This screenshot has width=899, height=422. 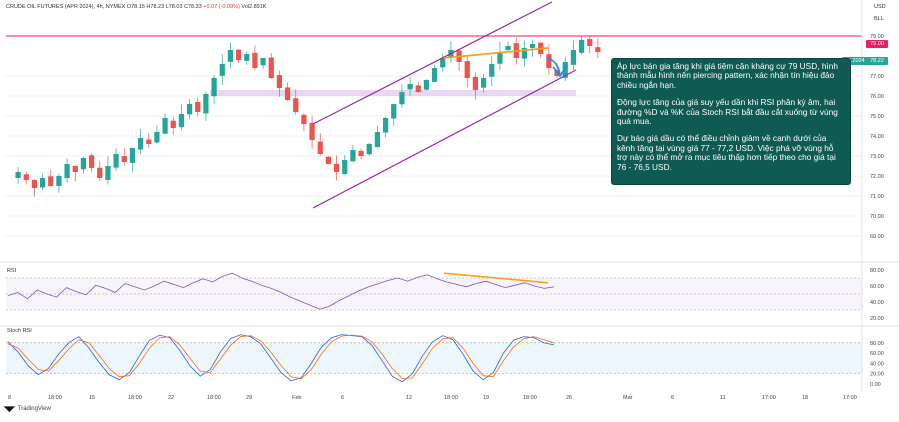 What do you see at coordinates (254, 7) in the screenshot?
I see `volume-value: Vol2.891K` at bounding box center [254, 7].